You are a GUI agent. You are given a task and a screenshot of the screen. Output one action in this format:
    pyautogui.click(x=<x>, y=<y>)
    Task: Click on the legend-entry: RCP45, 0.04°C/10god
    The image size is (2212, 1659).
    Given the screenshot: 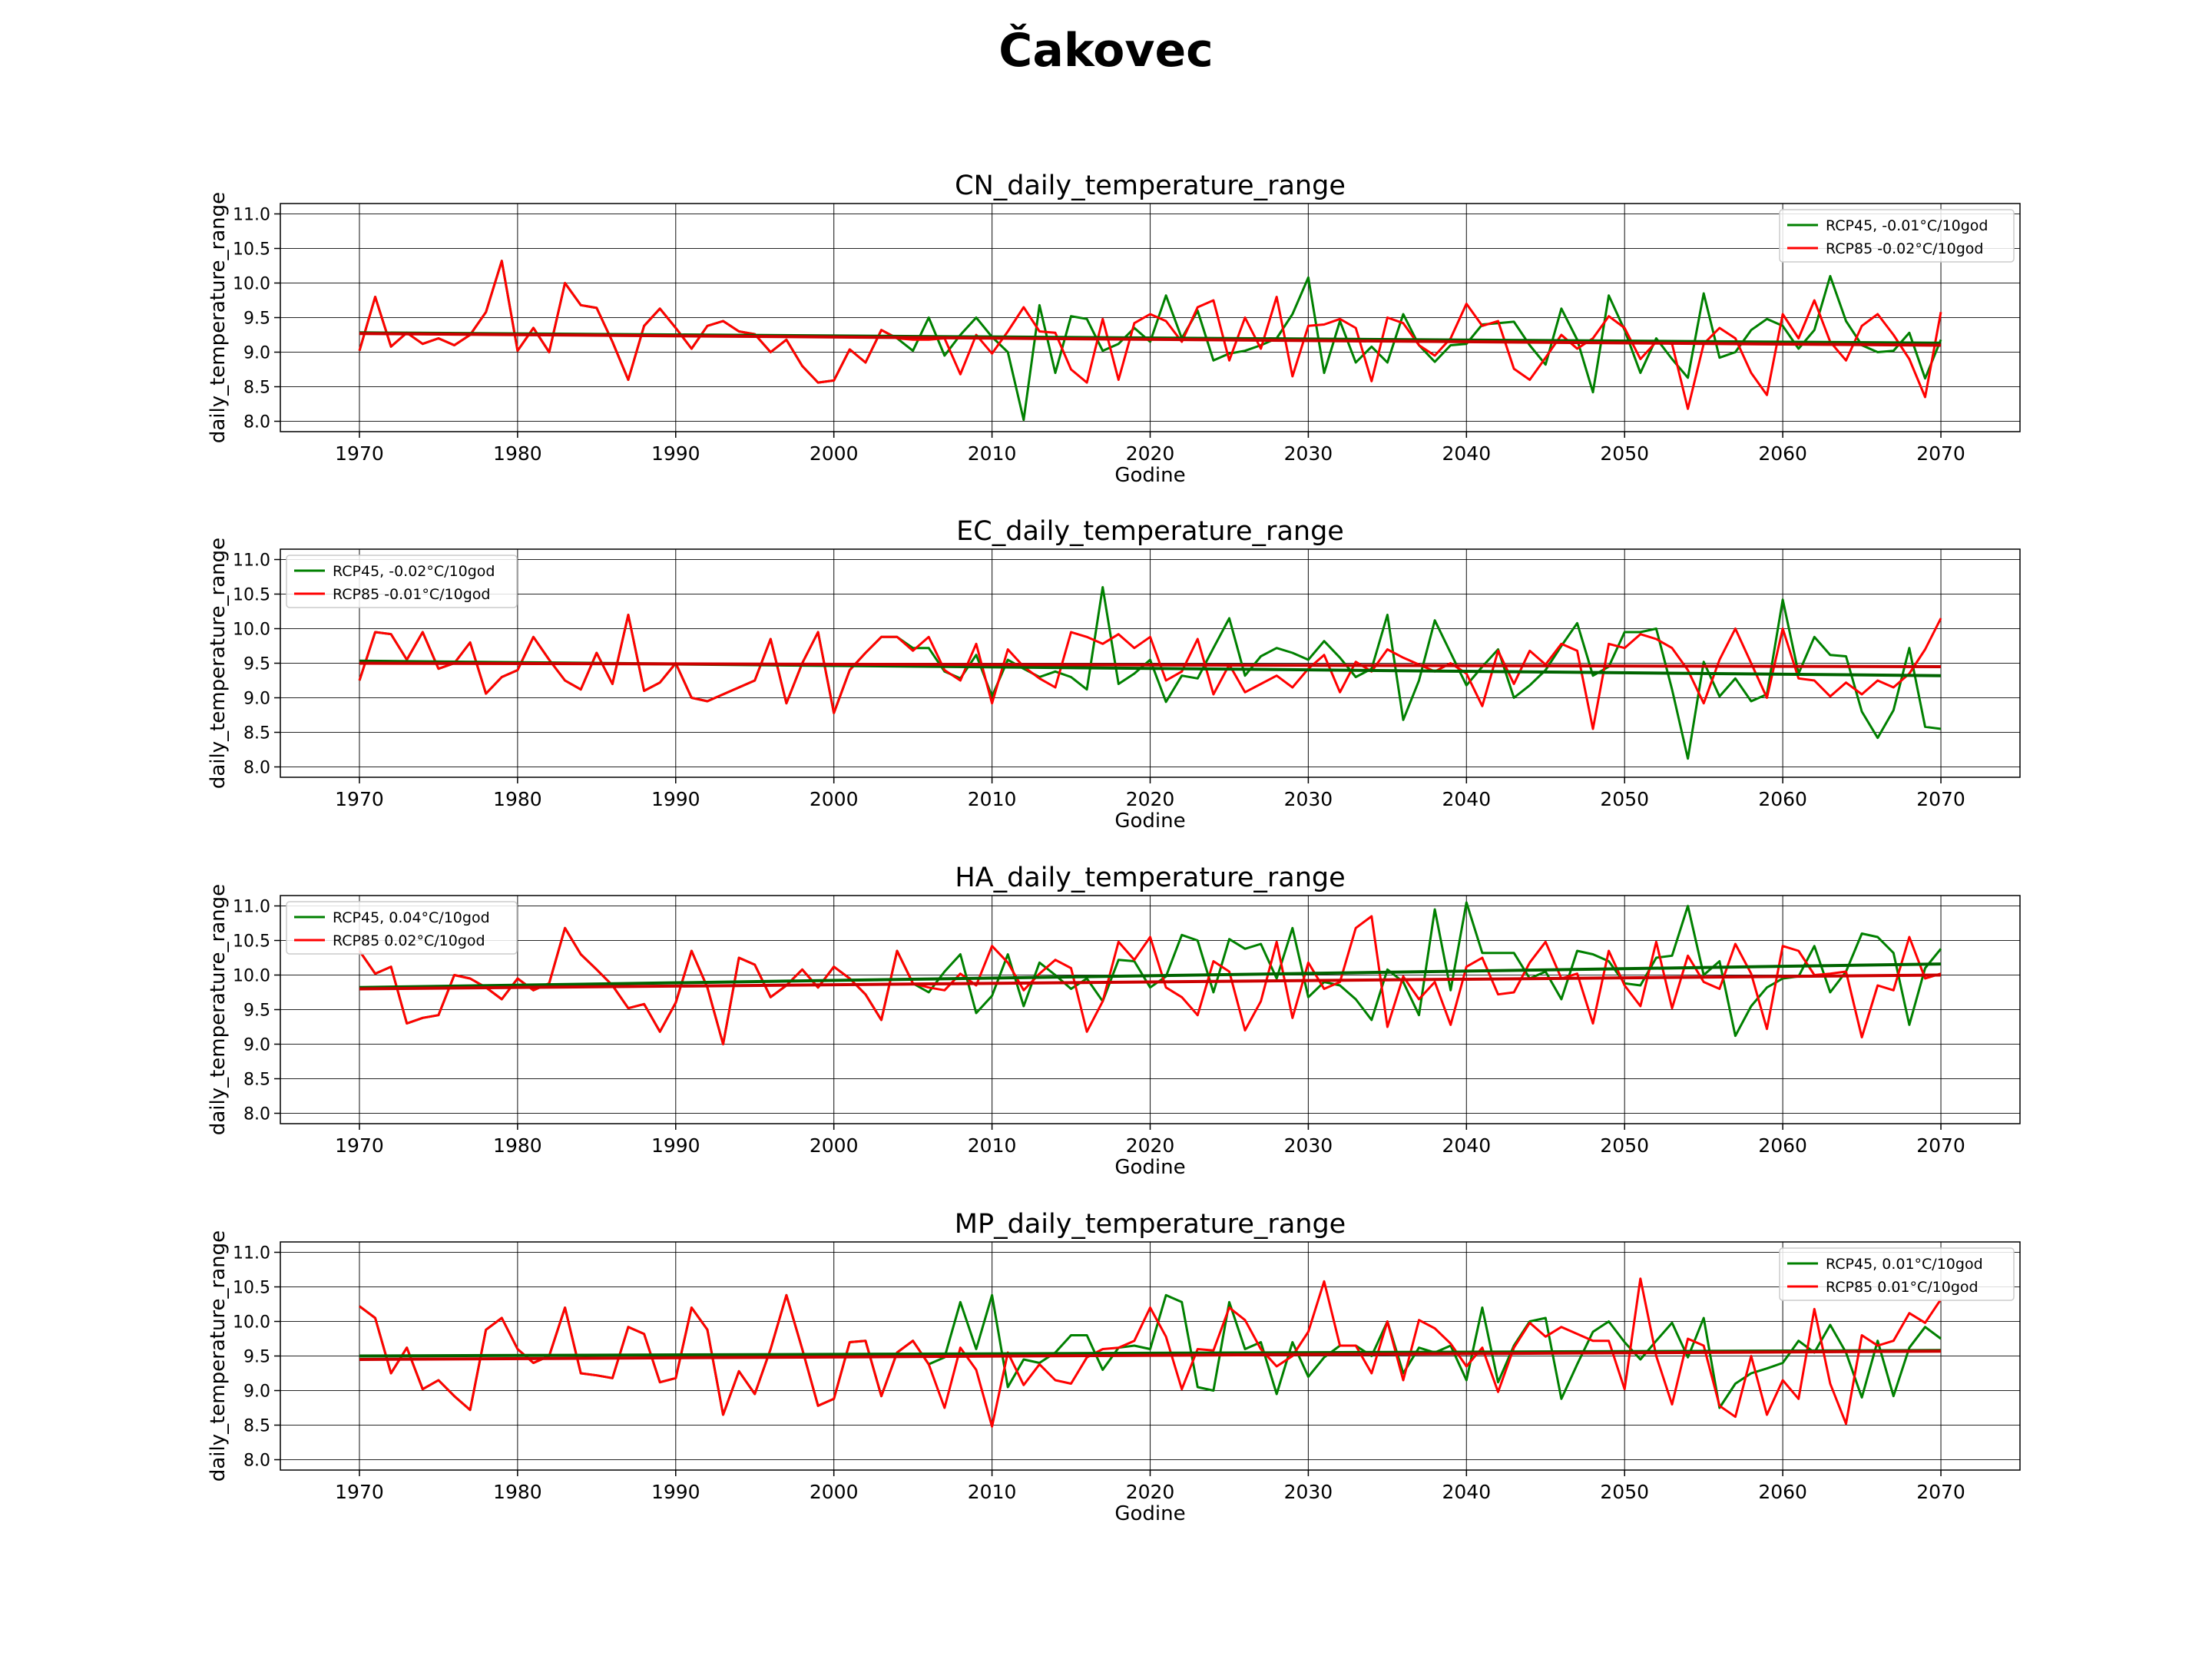 What is the action you would take?
    pyautogui.click(x=411, y=918)
    